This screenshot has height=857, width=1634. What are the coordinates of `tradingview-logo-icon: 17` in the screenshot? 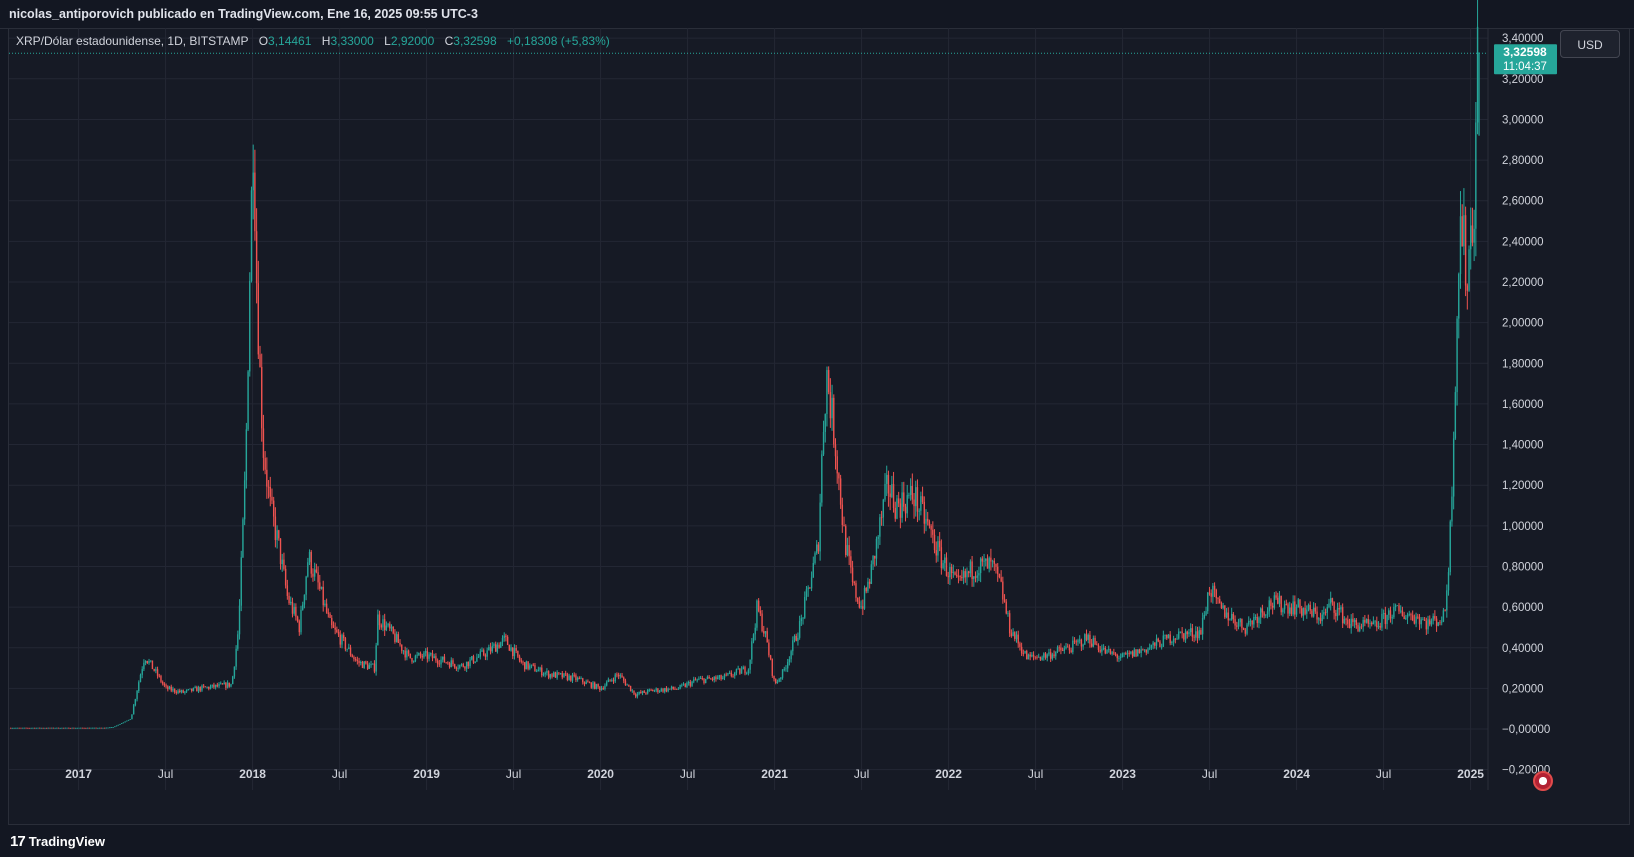 It's located at (18, 841).